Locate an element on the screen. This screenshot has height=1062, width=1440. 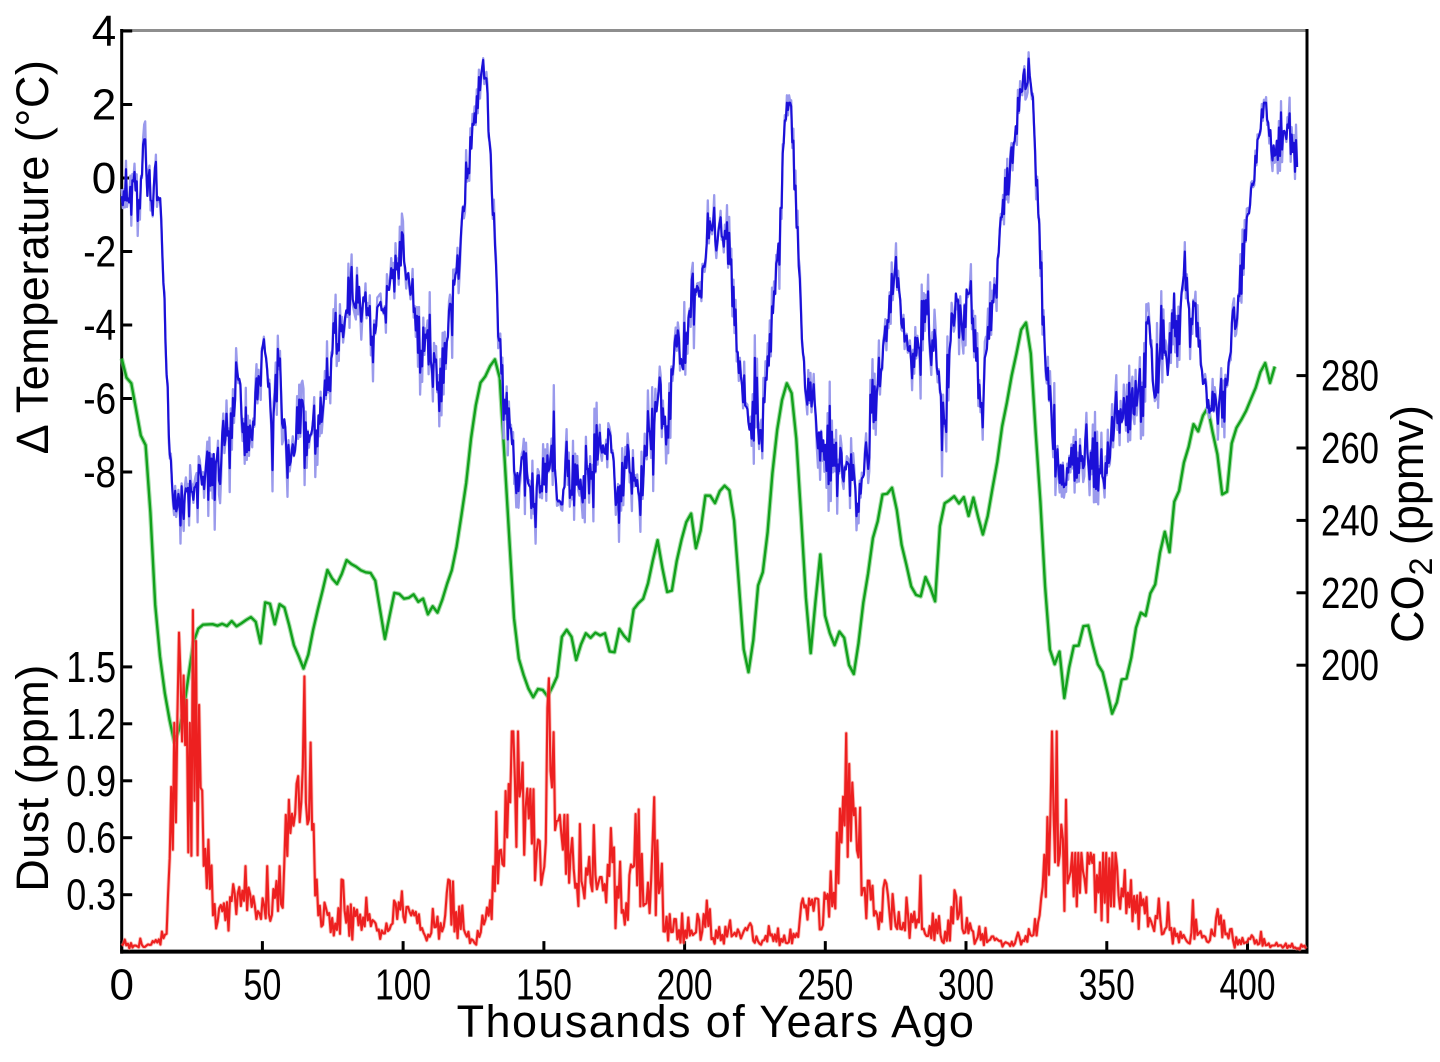
svg-text: 350 is located at coordinates (1107, 985).